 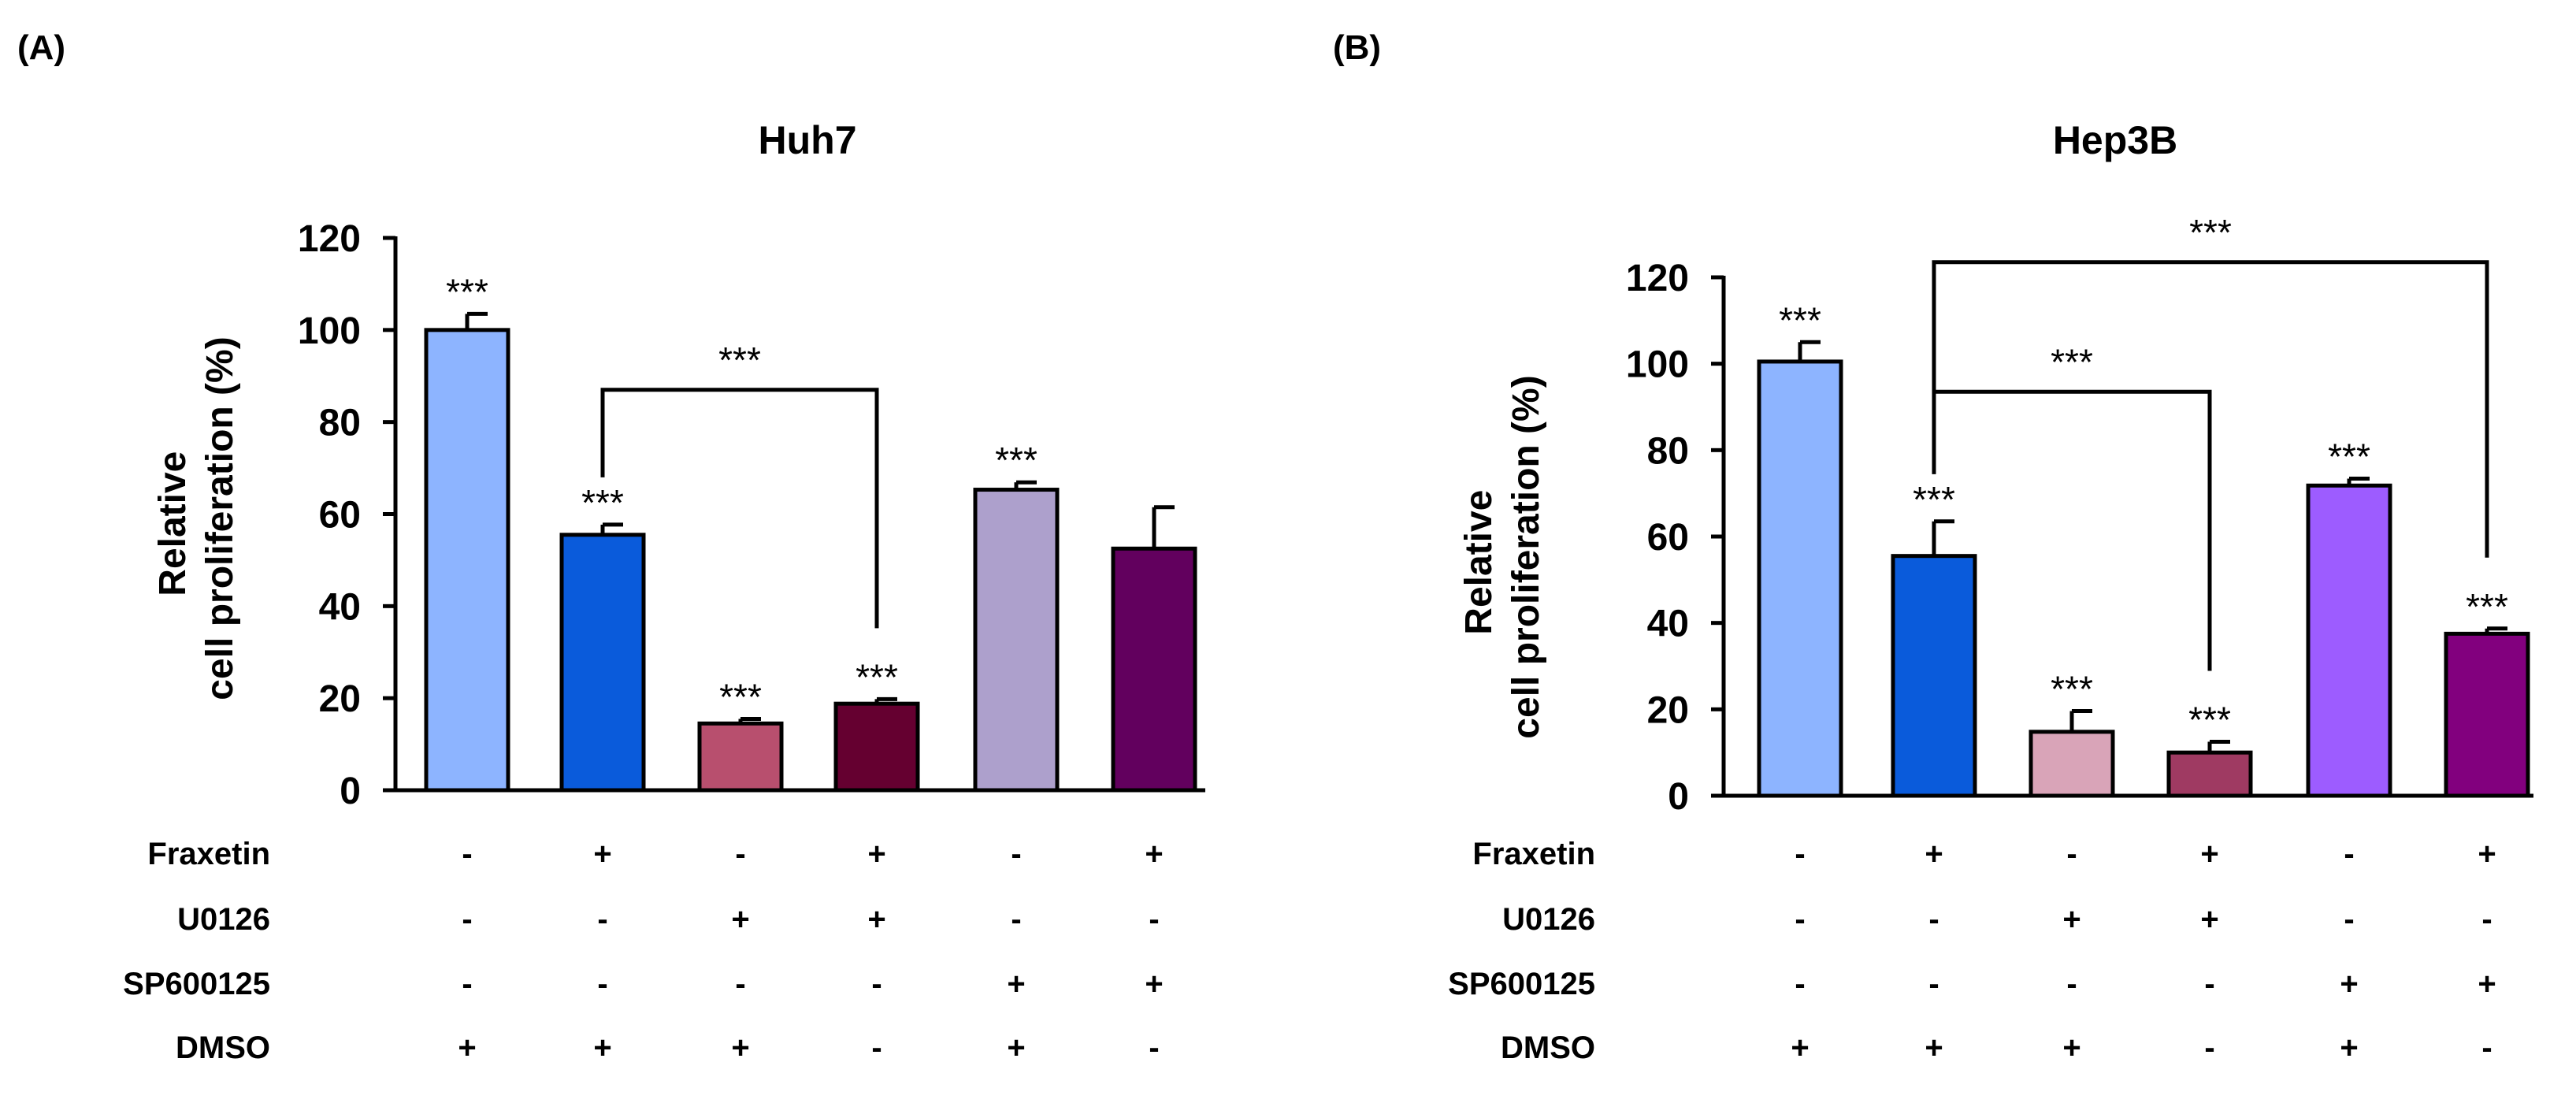 I want to click on panel-a-ytick-label: 60, so click(x=340, y=516).